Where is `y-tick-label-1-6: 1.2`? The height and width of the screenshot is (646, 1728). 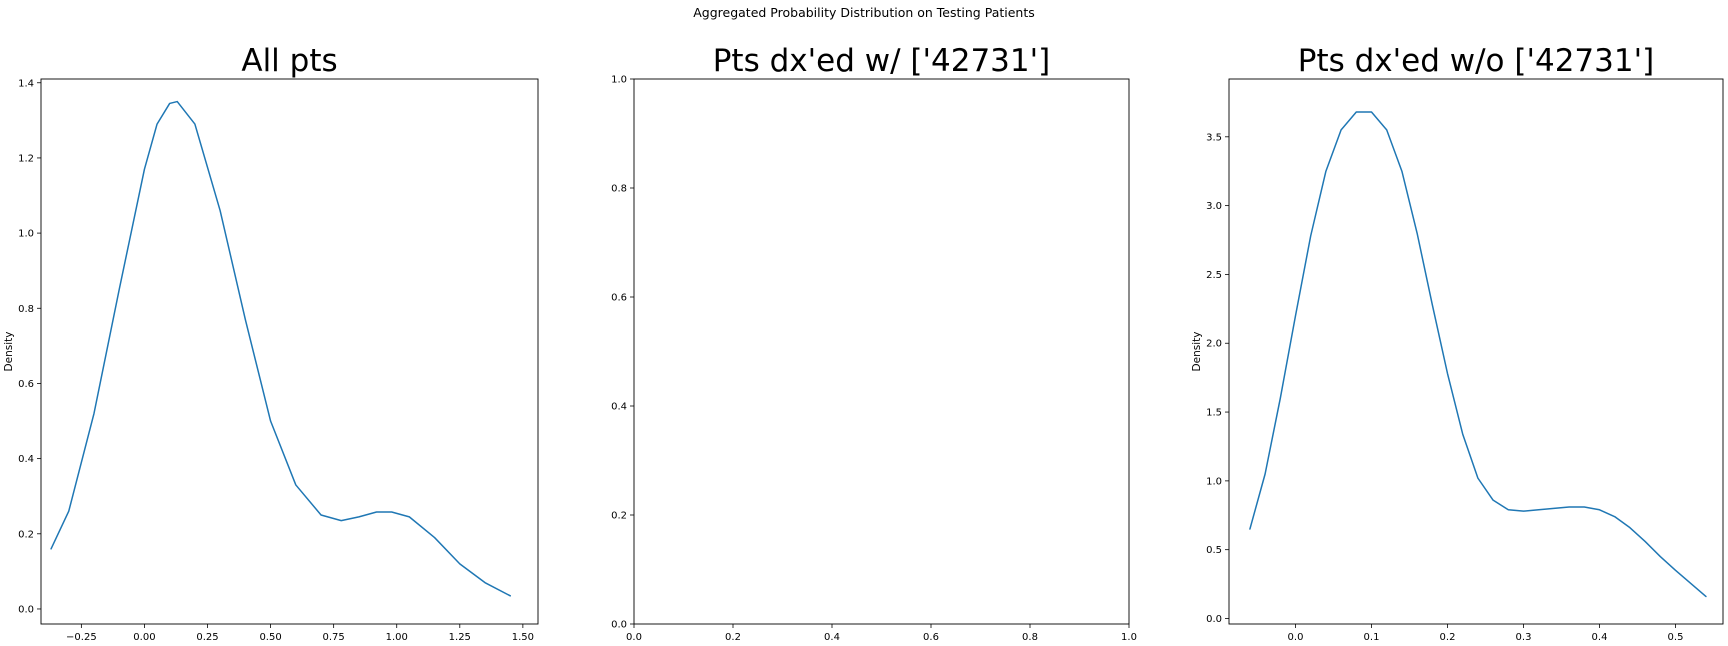
y-tick-label-1-6: 1.2 is located at coordinates (26, 158).